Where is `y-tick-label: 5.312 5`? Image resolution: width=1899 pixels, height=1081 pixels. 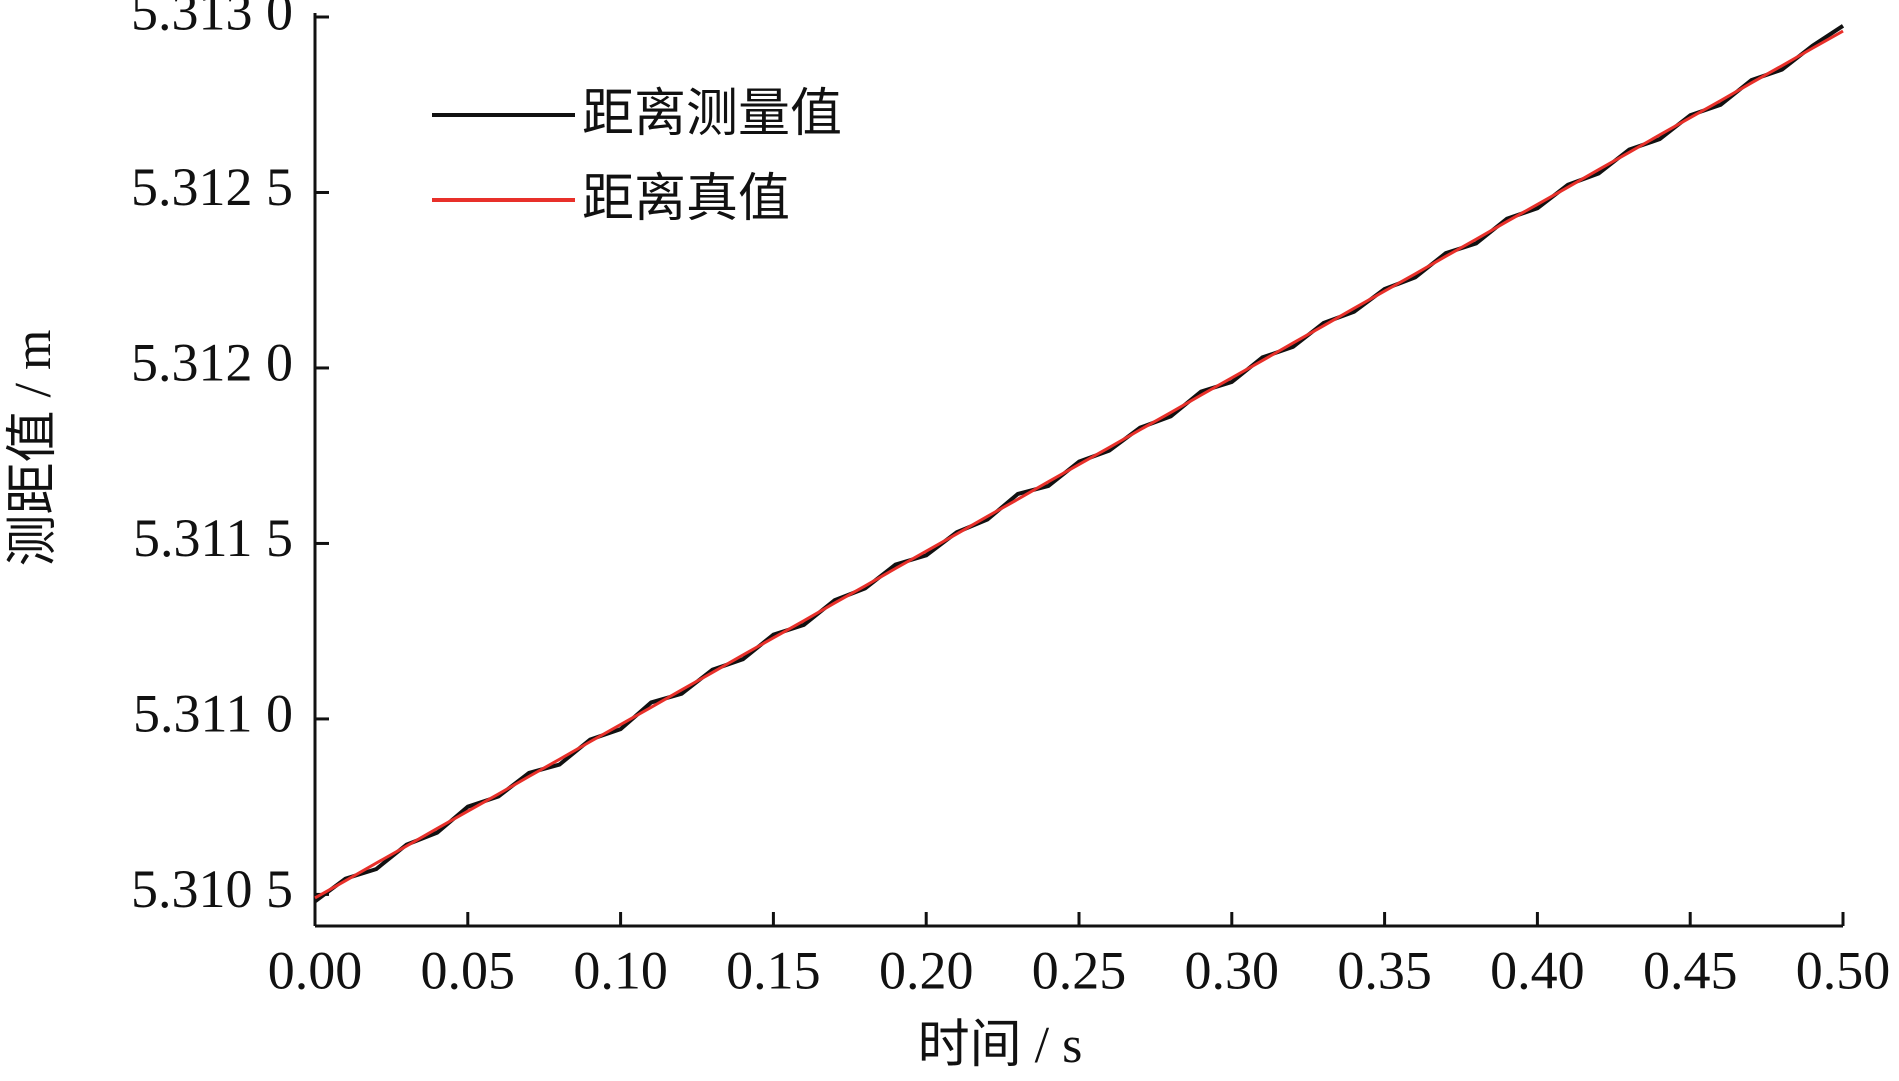
y-tick-label: 5.312 5 is located at coordinates (212, 187).